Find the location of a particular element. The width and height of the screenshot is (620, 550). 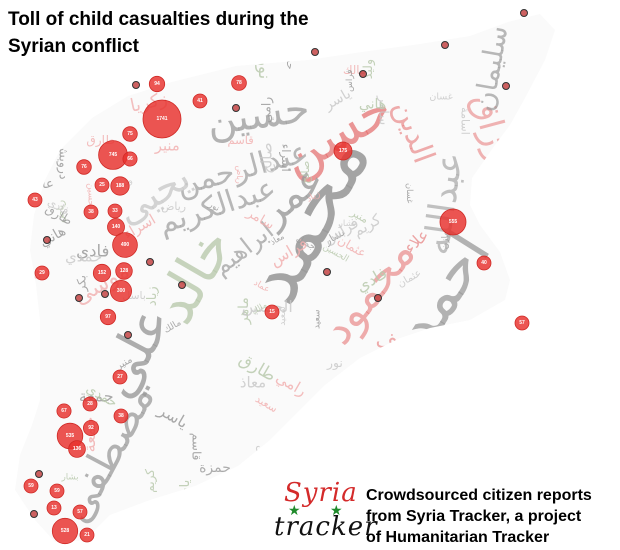

cloud-word: مازن is located at coordinates (445, 240).